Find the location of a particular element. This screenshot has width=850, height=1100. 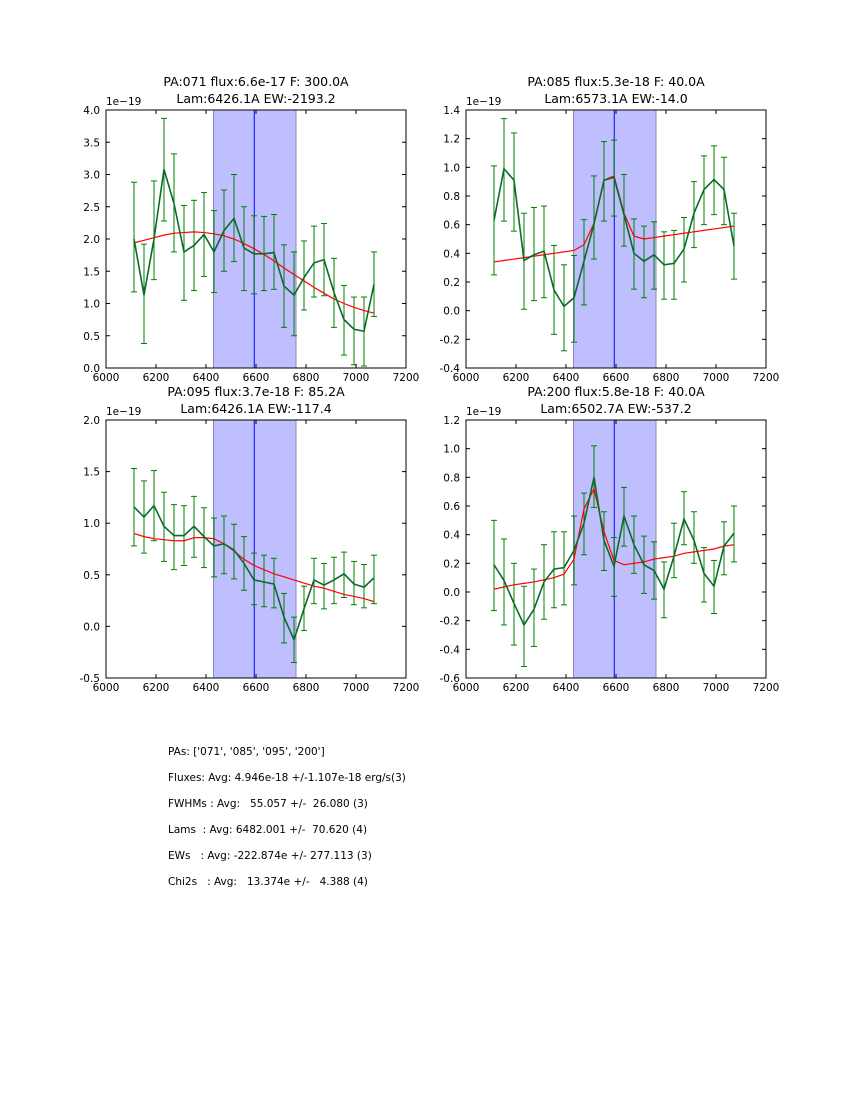

y-tick-label: 1.4 is located at coordinates (451, 111).